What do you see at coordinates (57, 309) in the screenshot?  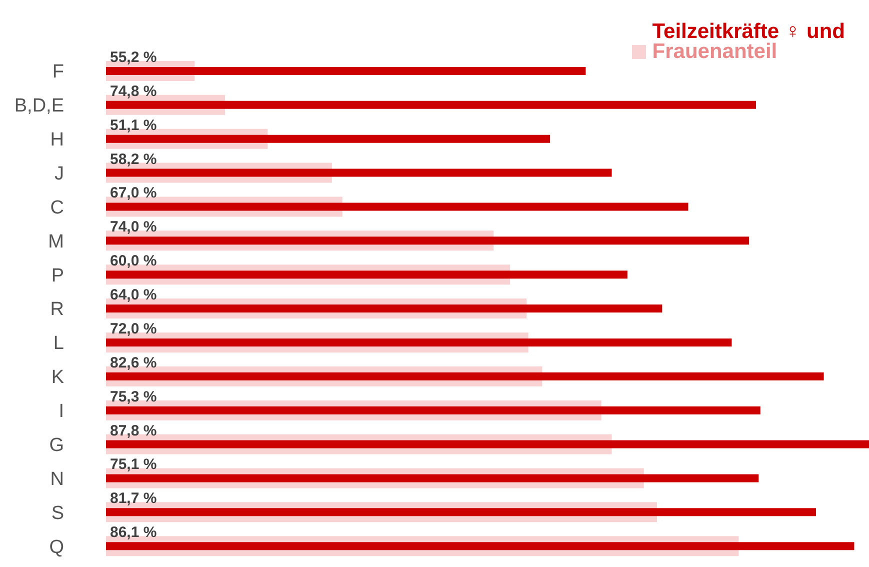 I see `y-tick-label: R` at bounding box center [57, 309].